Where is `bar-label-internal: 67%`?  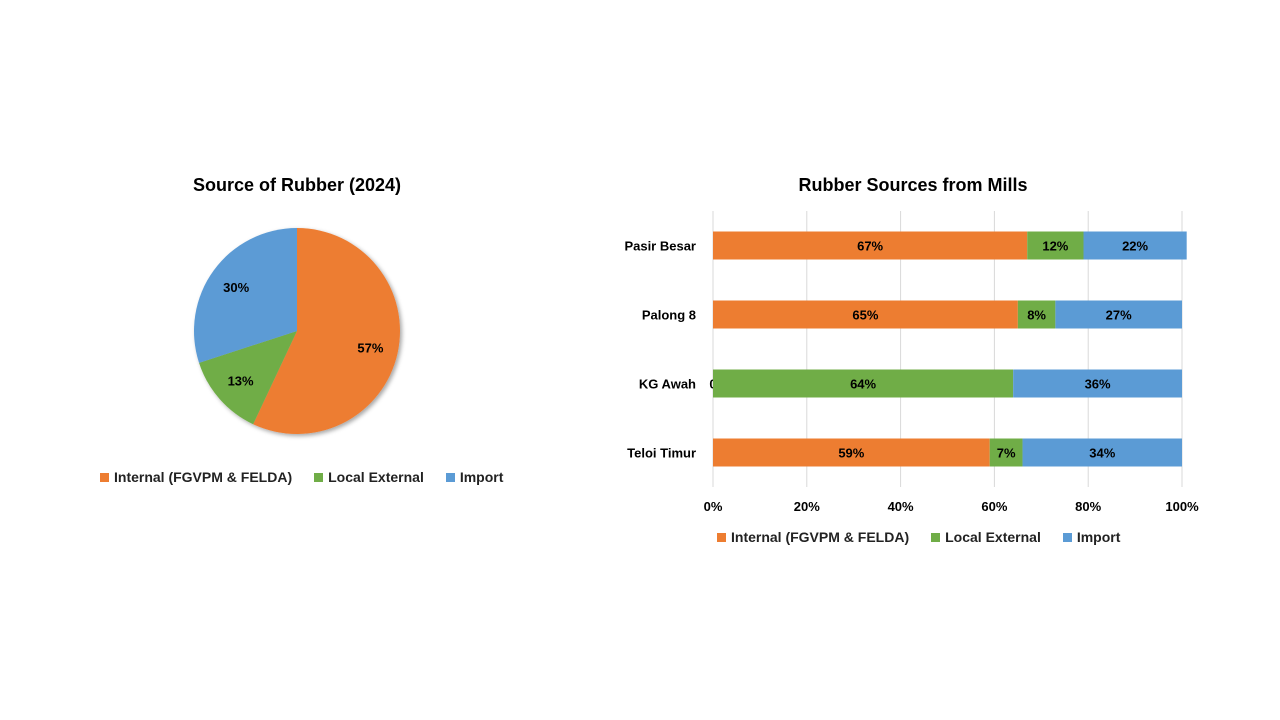
bar-label-internal: 67% is located at coordinates (870, 246).